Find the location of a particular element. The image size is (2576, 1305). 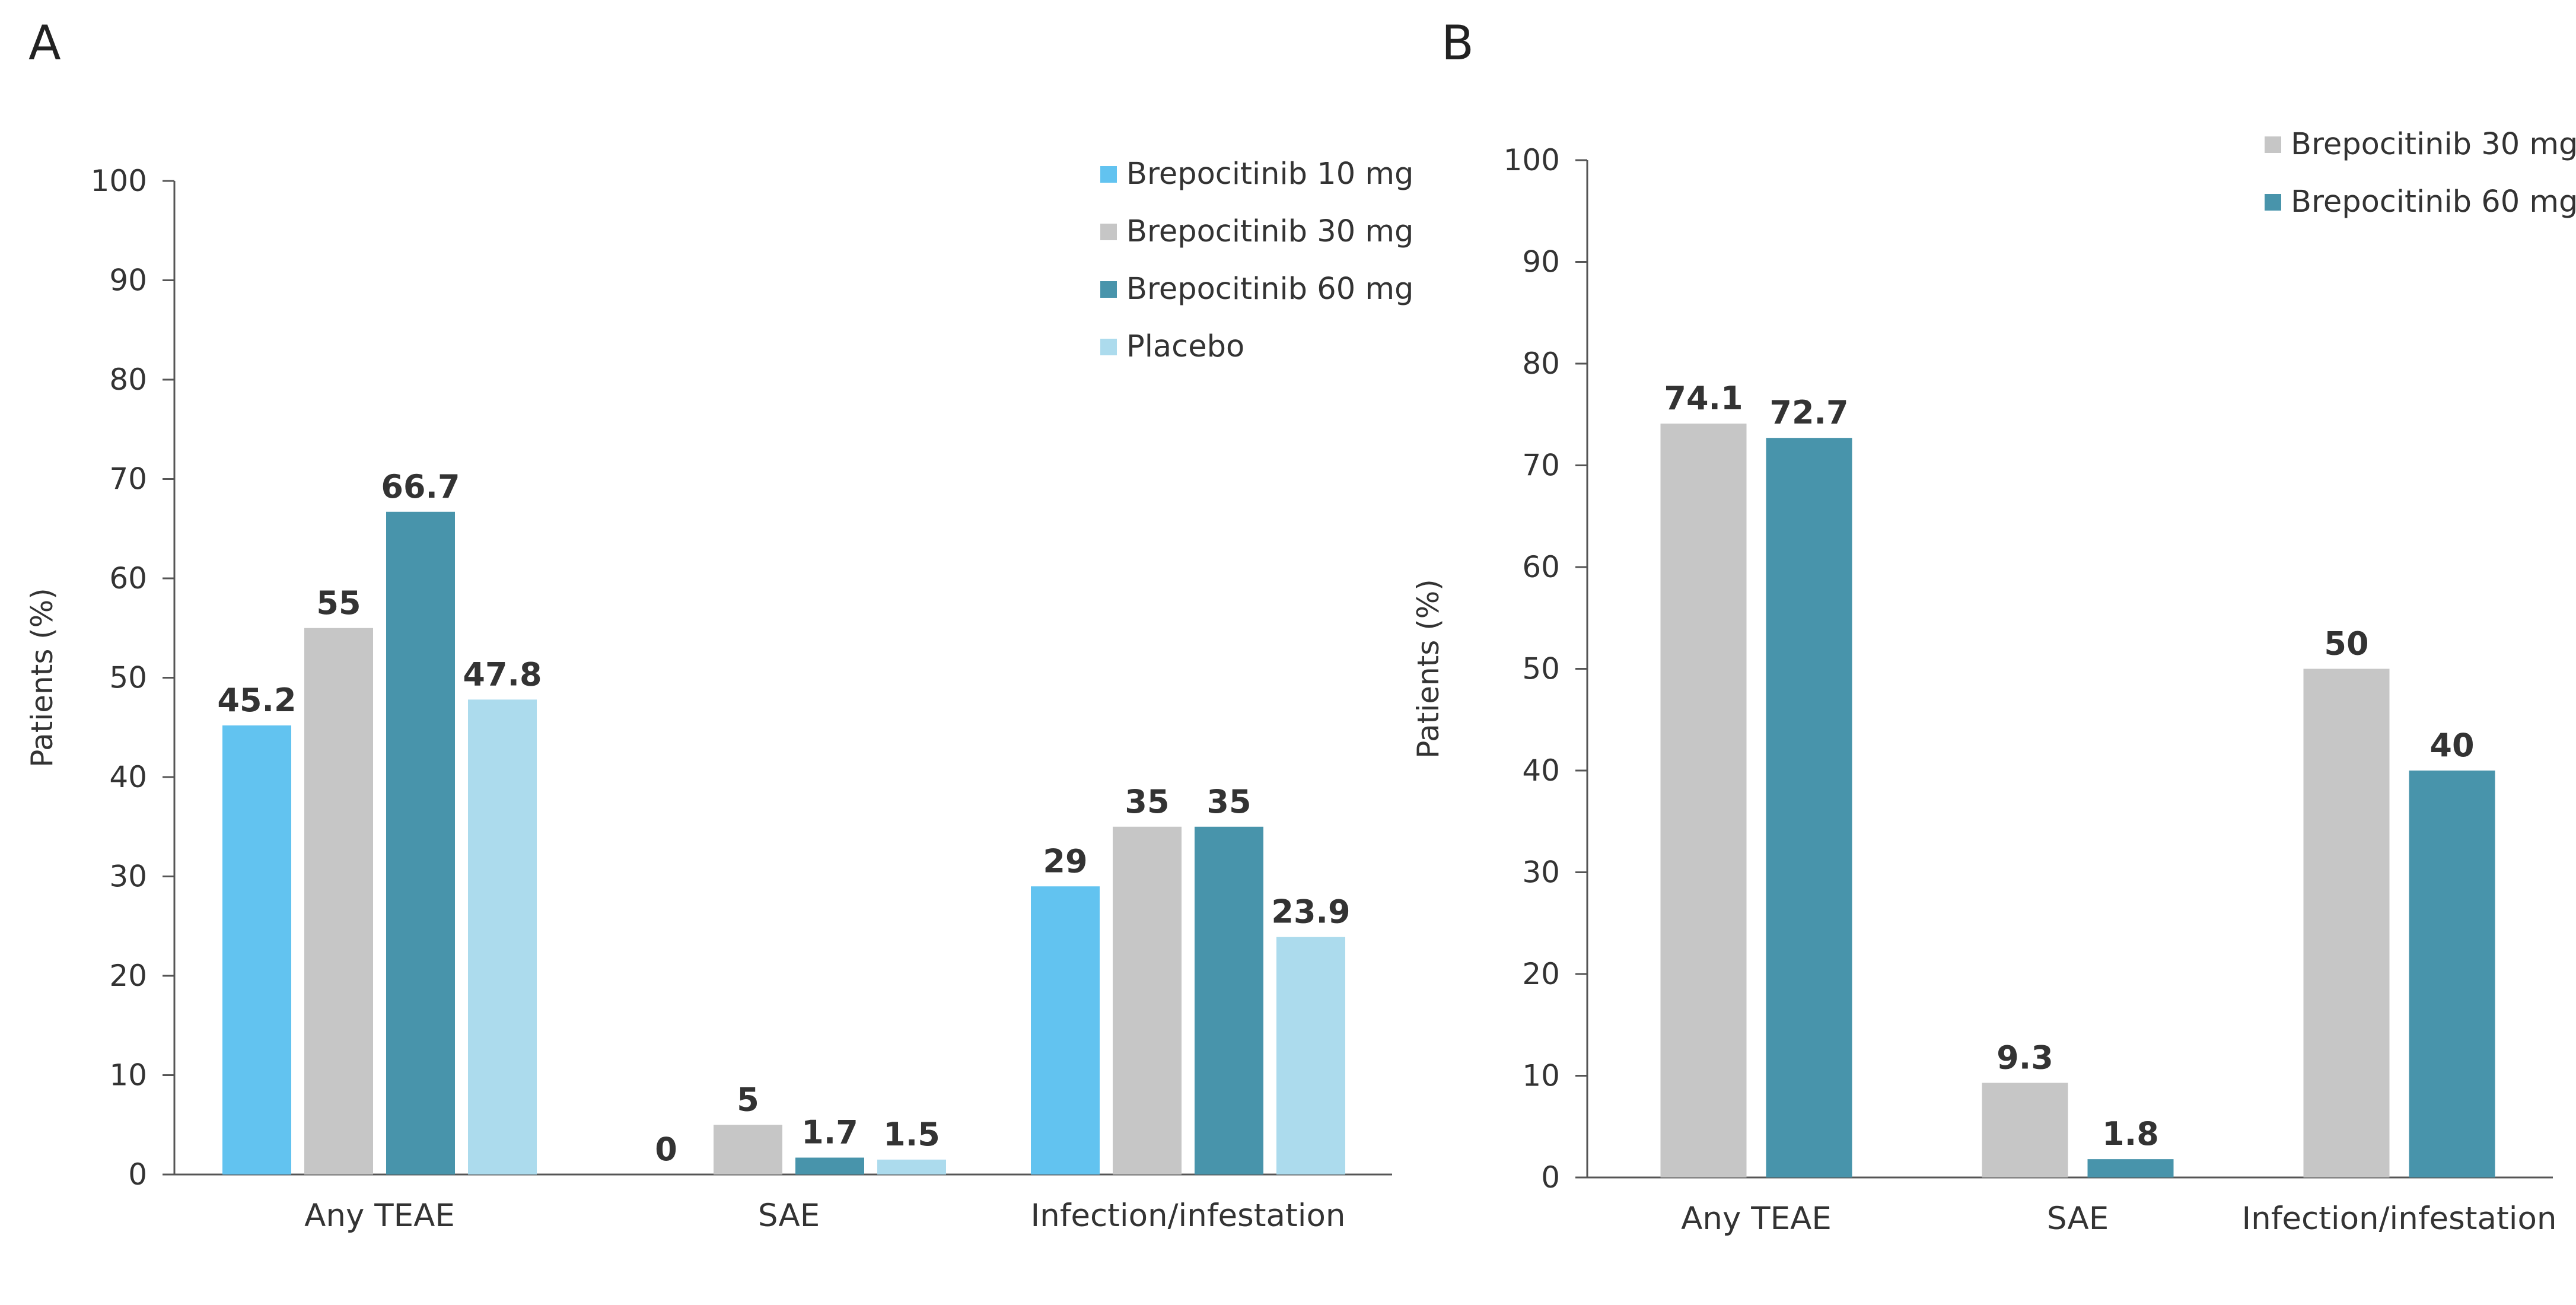

panel-b-y-tick-label: 40 is located at coordinates (1541, 770).